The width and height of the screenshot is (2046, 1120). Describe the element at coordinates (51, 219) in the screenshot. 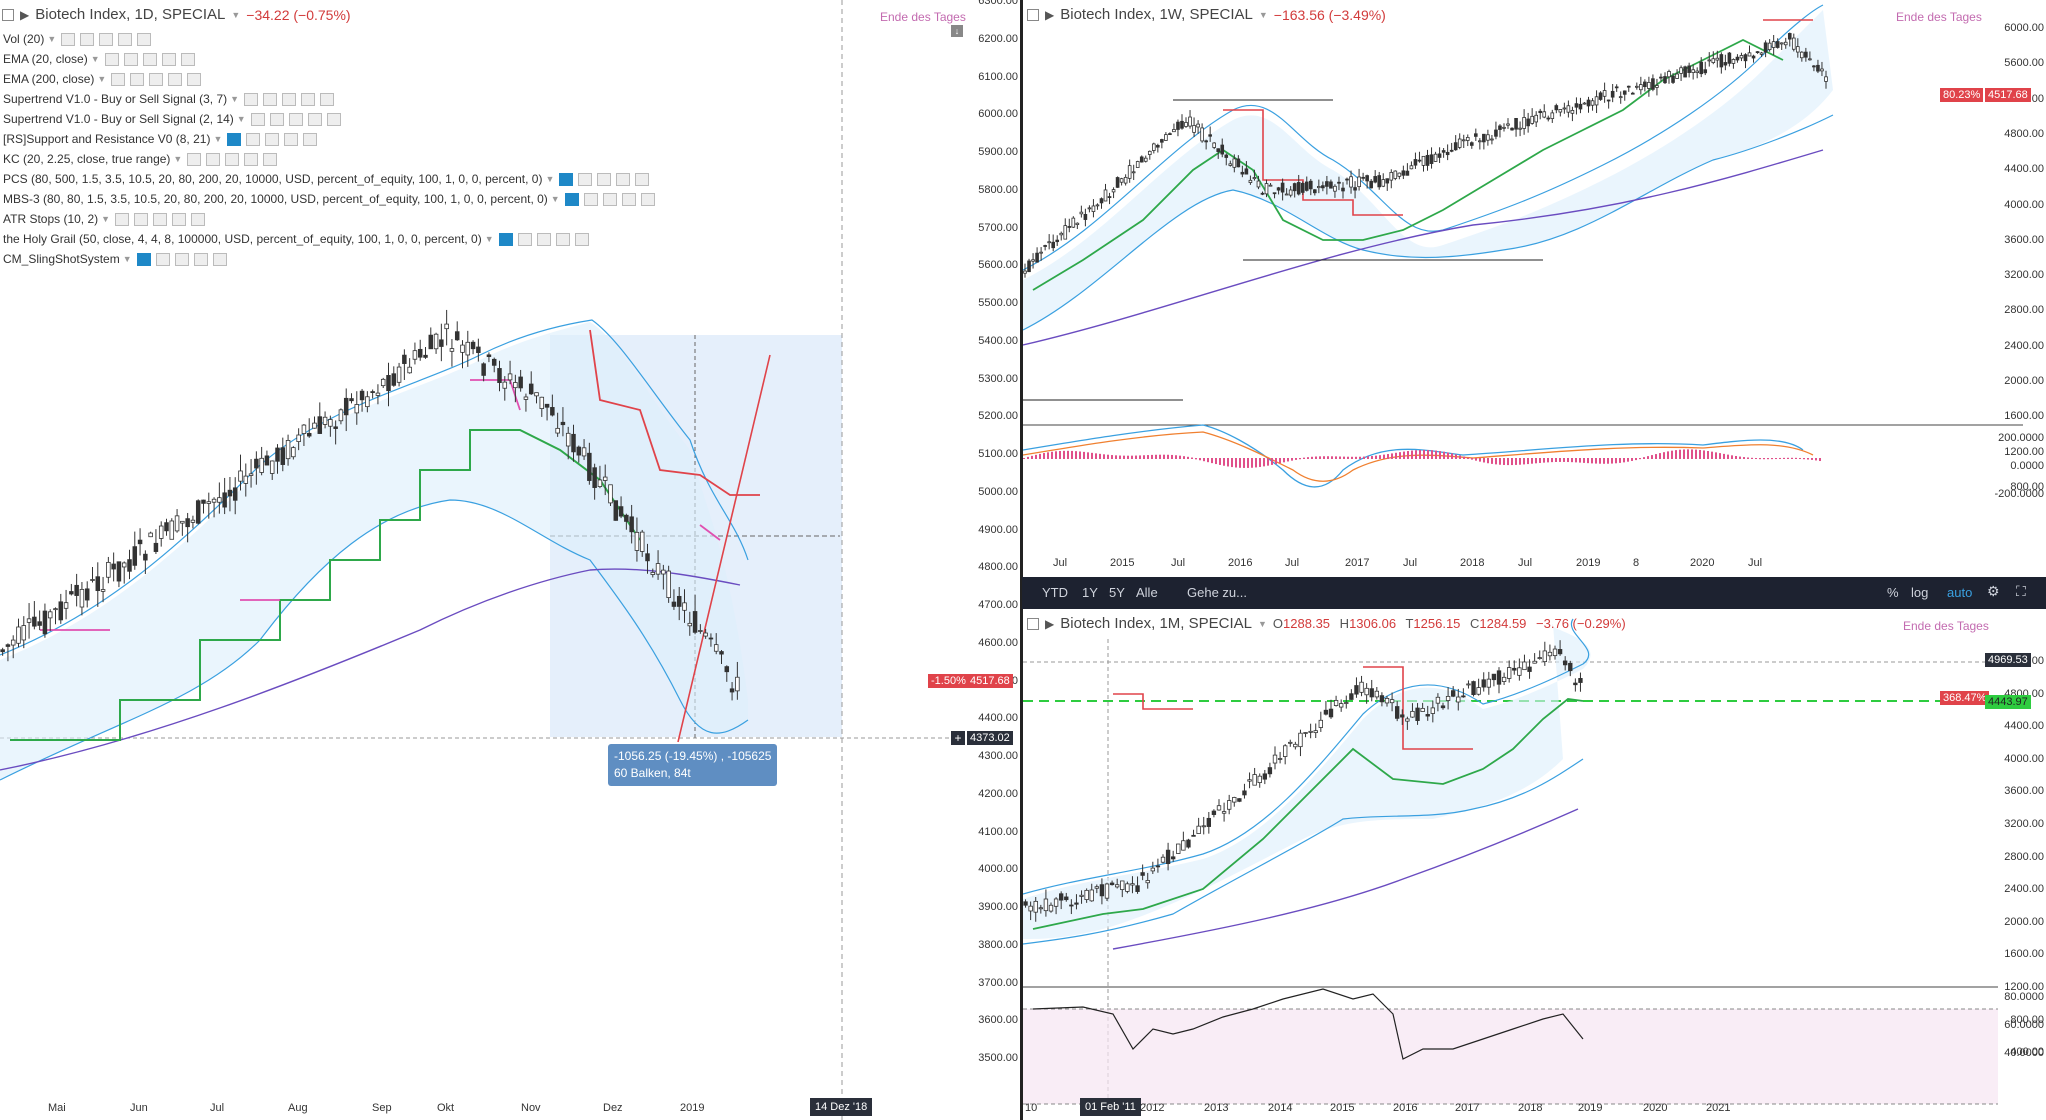

I see `indicator-label: ATR Stops (10, 2)` at that location.